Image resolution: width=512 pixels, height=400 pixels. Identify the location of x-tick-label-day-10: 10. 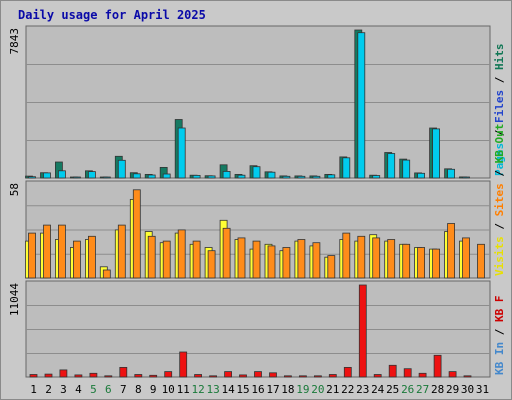
(168, 389).